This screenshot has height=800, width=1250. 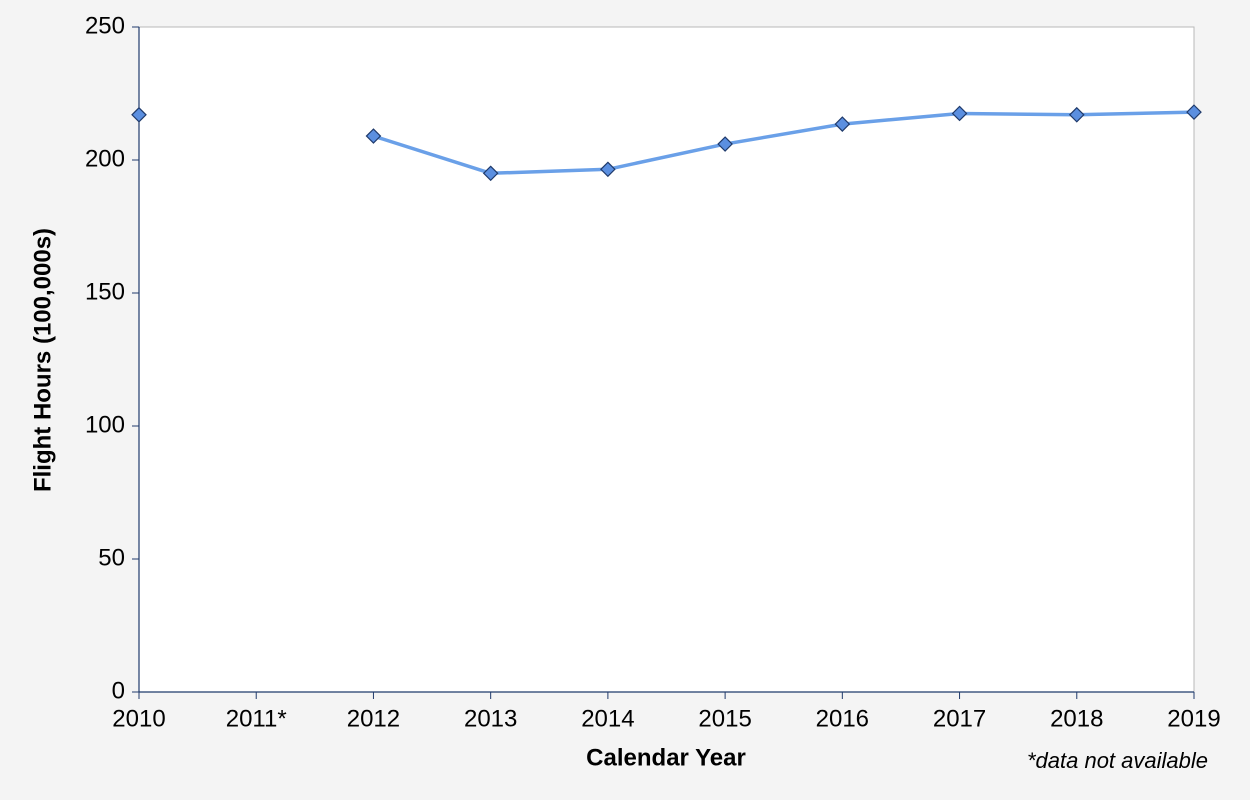 What do you see at coordinates (490, 718) in the screenshot?
I see `x-tick-label: 2013` at bounding box center [490, 718].